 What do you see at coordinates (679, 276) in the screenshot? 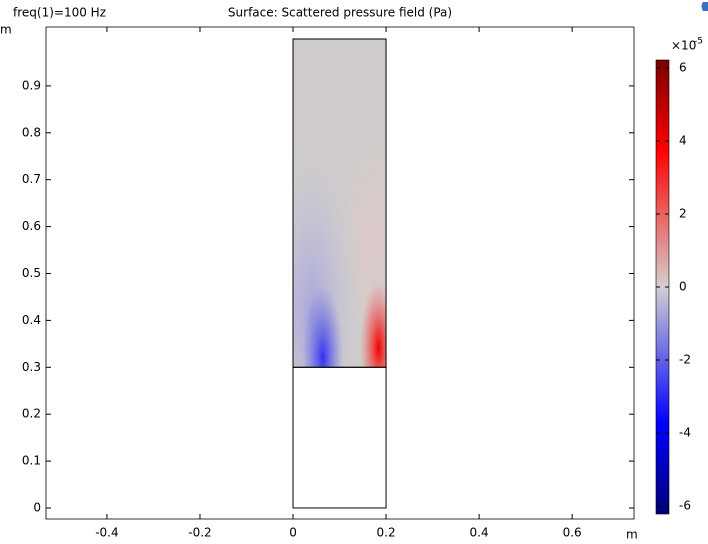
I see `colorbar: ×10 -5 -6 -4 -2 0 2 4 6` at bounding box center [679, 276].